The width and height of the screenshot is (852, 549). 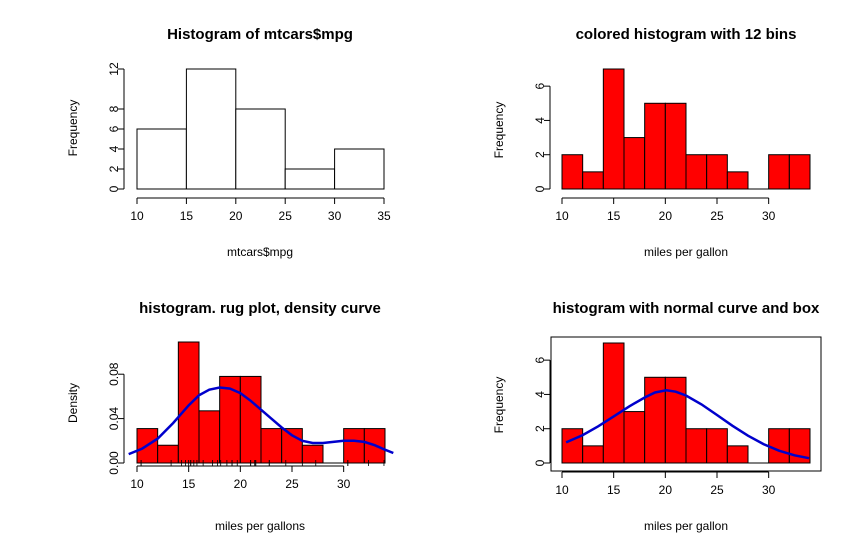 I want to click on panel-4-ylabel: Frequency, so click(x=499, y=405).